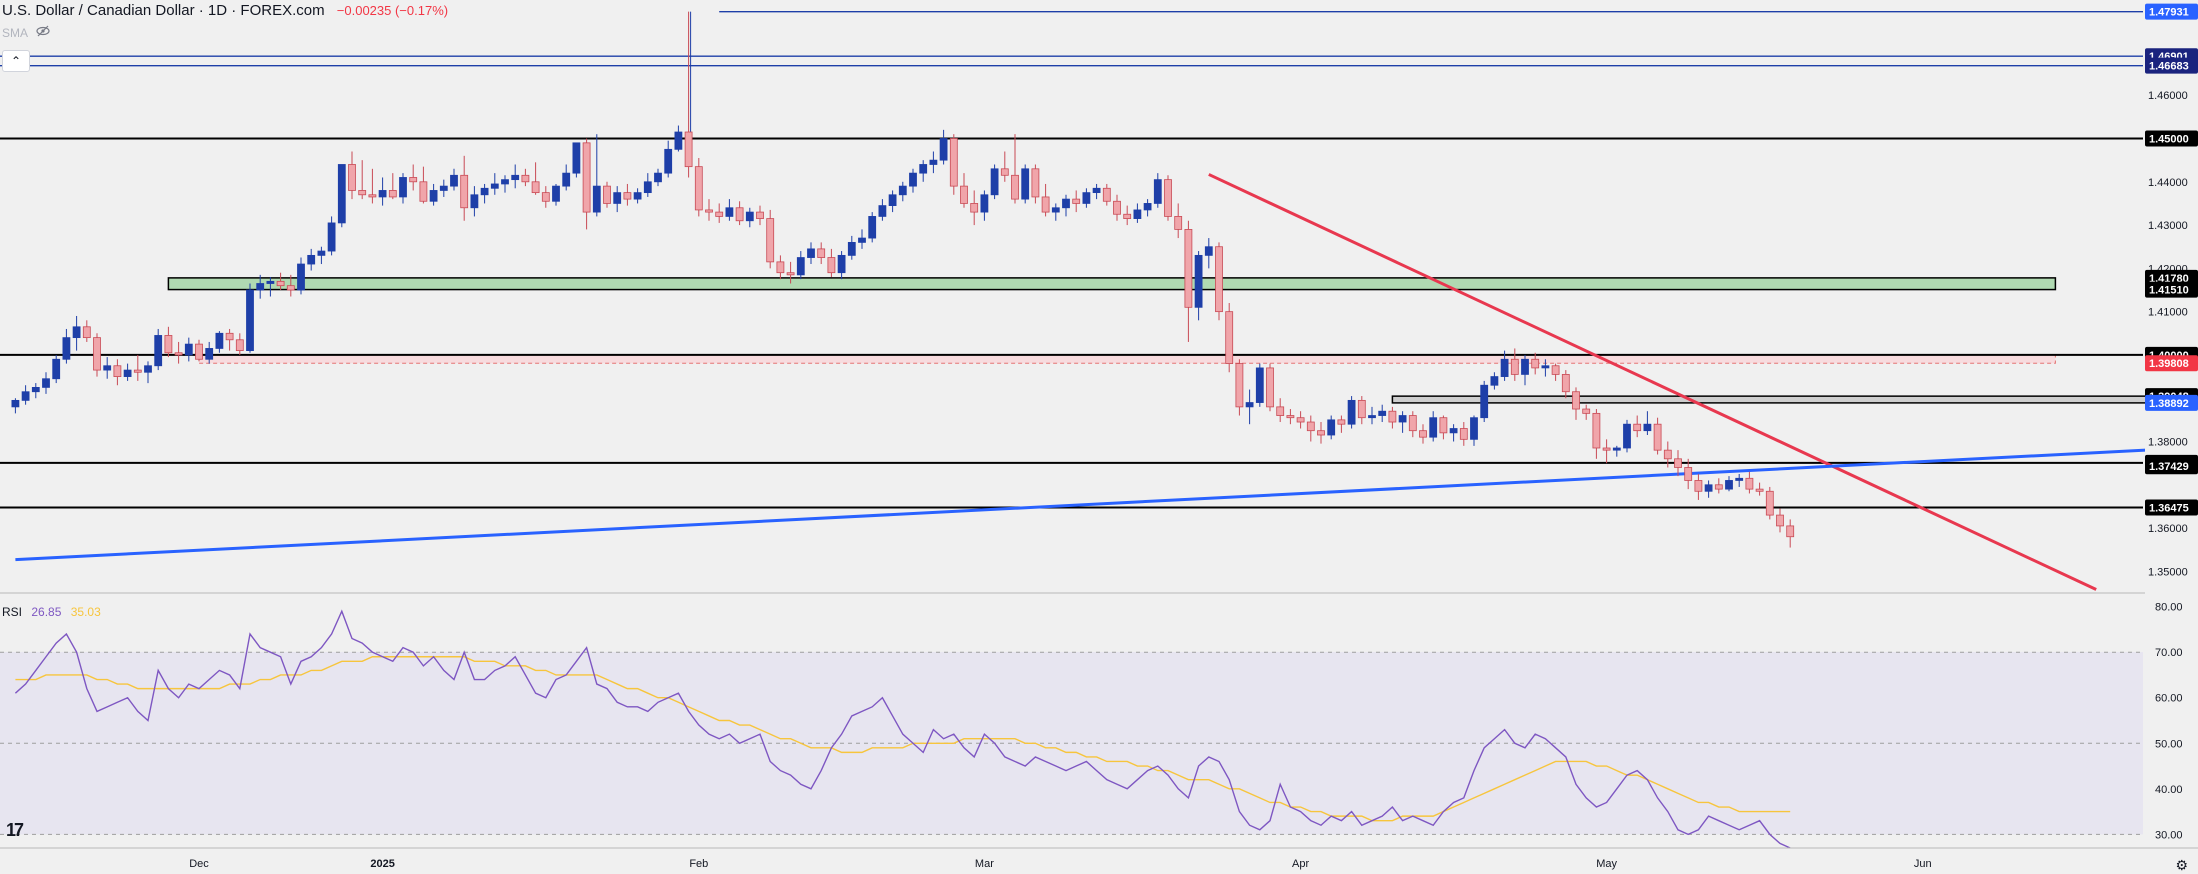  Describe the element at coordinates (51, 612) in the screenshot. I see `rsi-legend: RSI 26.85 35.03` at that location.